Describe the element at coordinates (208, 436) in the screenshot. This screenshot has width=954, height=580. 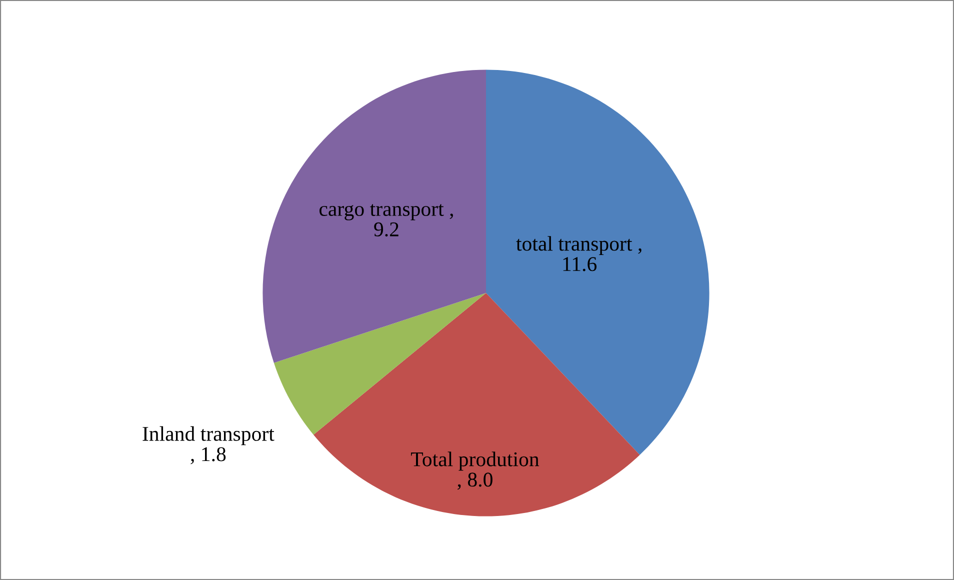
I see `slice-label: Inland transport` at that location.